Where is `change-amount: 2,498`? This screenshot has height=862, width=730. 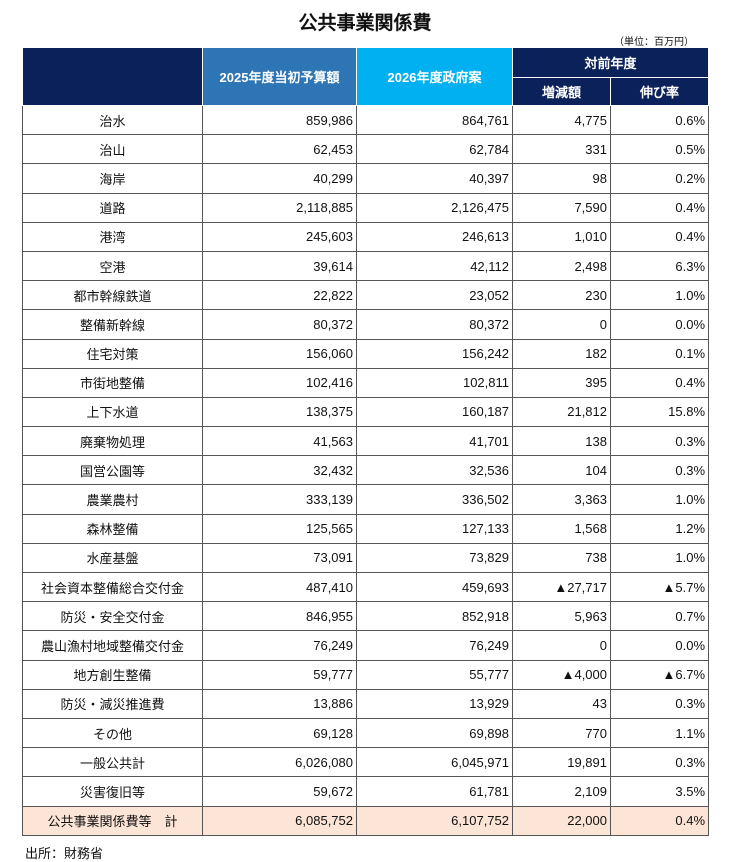 change-amount: 2,498 is located at coordinates (561, 266).